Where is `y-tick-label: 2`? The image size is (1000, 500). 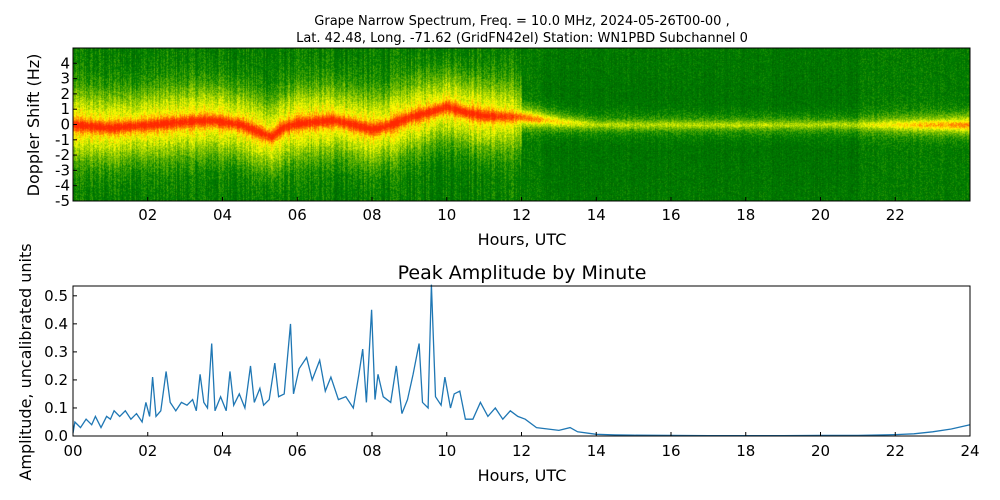 y-tick-label: 2 is located at coordinates (65, 94).